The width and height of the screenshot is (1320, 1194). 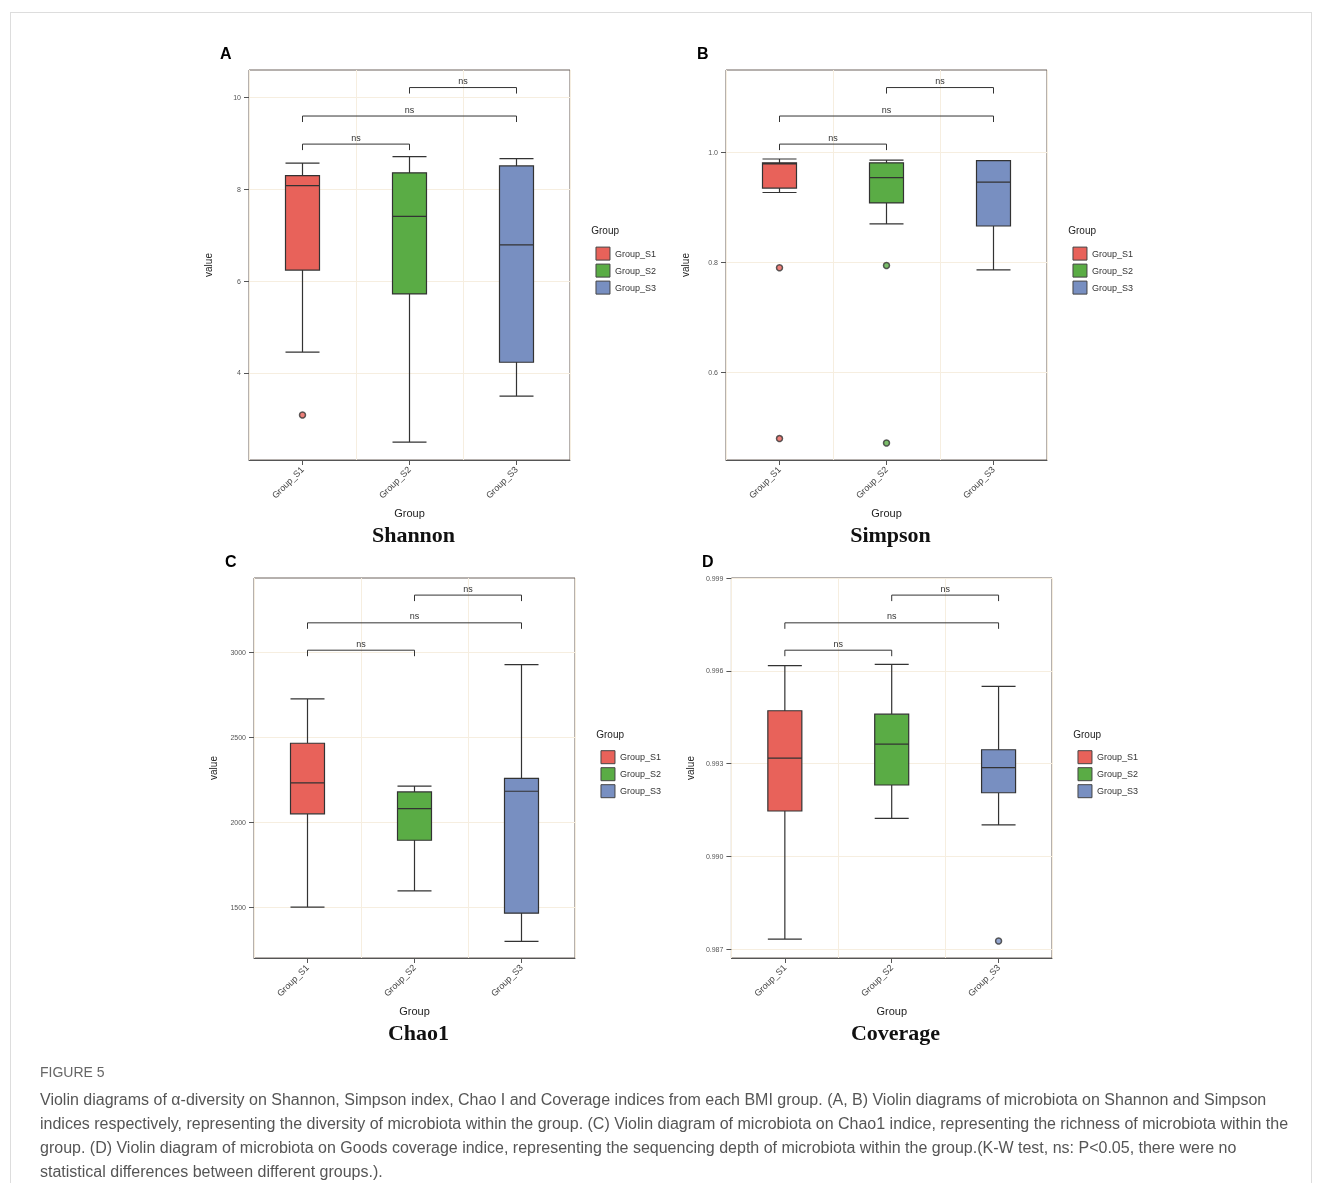 I want to click on text: Violin diagrams of α-diversity on Shannon, Simpson index, Chao I and Coverage indices from each BMI group. (A, B) Violin diagrams of microbiota on Shannon and Simpson indices respectively, representing the diversity of microbiota within the group. (C) Violin diagram of microbiota on Chao1 indice, representing the richness of microbiota within the group. (D) Violin diagram of microbiota on Goods coverage indice, representing the sequencing depth of microbiota within the group.(K-W test, ns: P<0.05, there were no statistical differences between different groups.)., so click(x=665, y=1136).